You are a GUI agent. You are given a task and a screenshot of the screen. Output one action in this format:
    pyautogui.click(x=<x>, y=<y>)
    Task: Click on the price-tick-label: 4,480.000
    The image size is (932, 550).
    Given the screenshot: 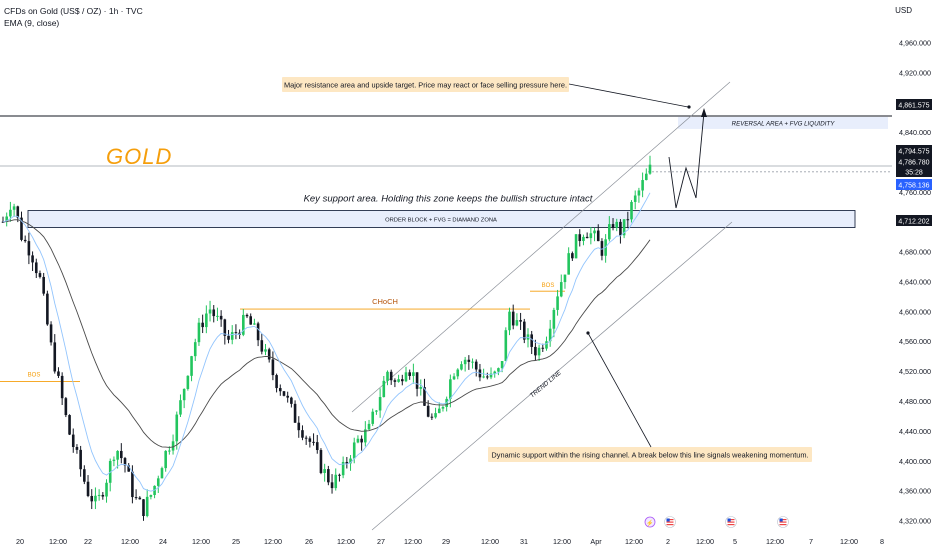 What is the action you would take?
    pyautogui.click(x=915, y=401)
    